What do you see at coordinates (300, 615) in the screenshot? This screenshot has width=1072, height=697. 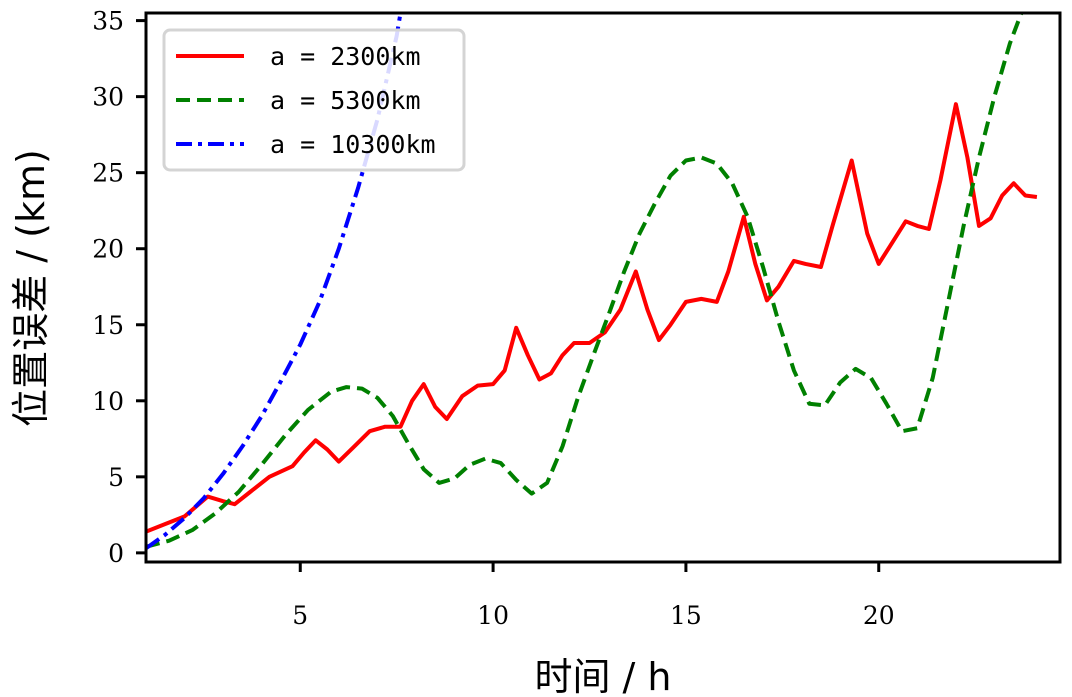 I see `x-tick-label: 5` at bounding box center [300, 615].